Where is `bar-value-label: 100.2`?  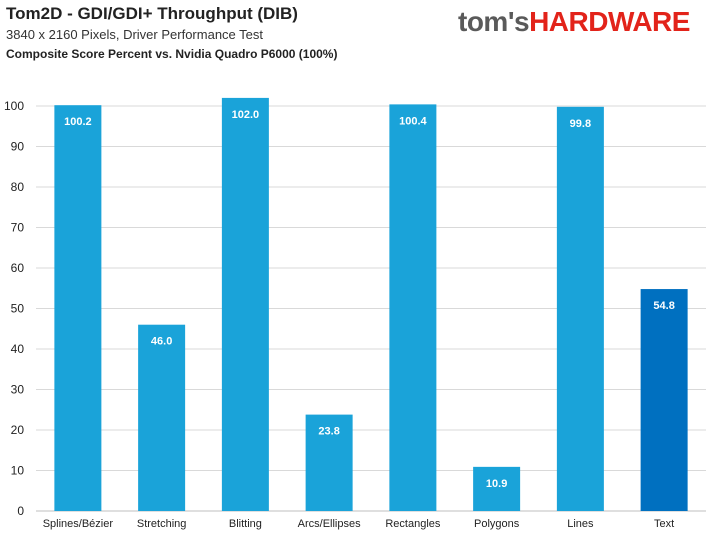 bar-value-label: 100.2 is located at coordinates (78, 122).